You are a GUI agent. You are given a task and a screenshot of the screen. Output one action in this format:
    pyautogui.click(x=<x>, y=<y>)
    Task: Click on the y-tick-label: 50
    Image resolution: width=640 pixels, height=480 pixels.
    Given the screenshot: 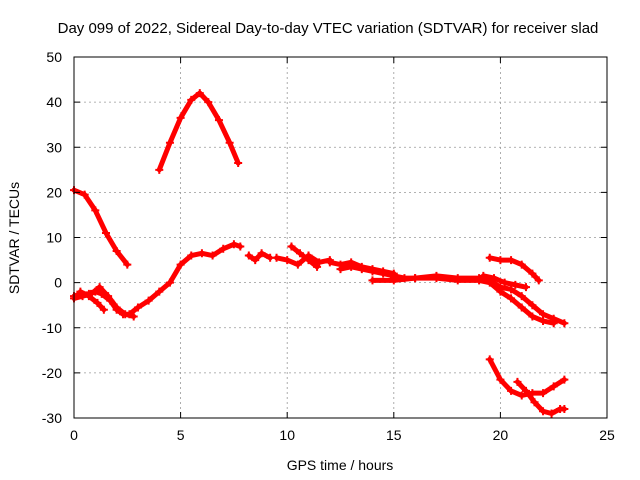 What is the action you would take?
    pyautogui.click(x=54, y=57)
    